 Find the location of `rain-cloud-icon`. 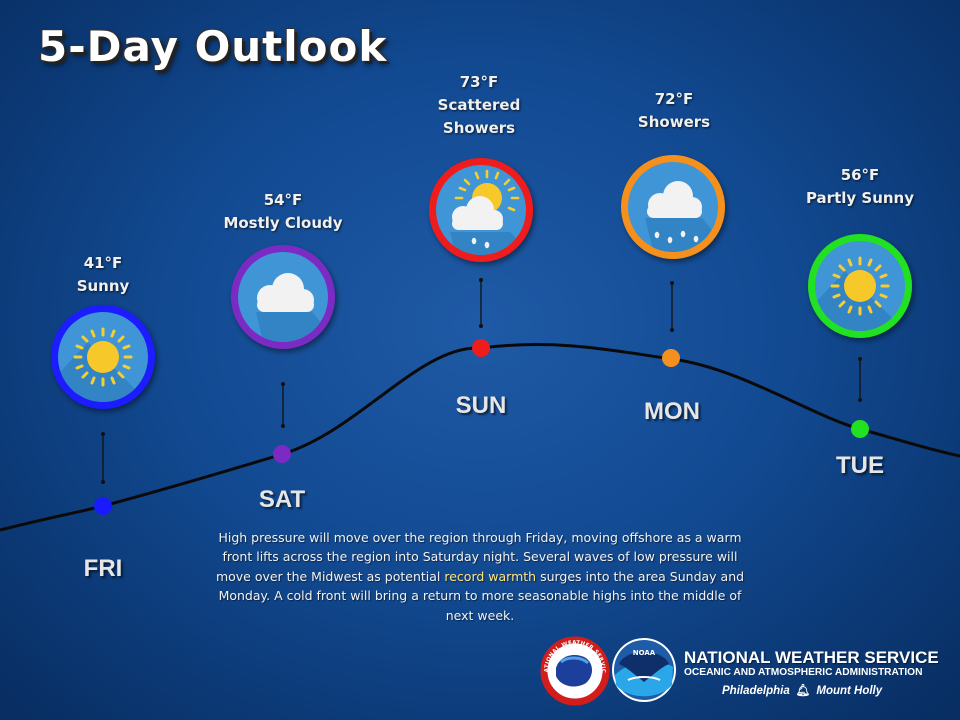

rain-cloud-icon is located at coordinates (673, 207).